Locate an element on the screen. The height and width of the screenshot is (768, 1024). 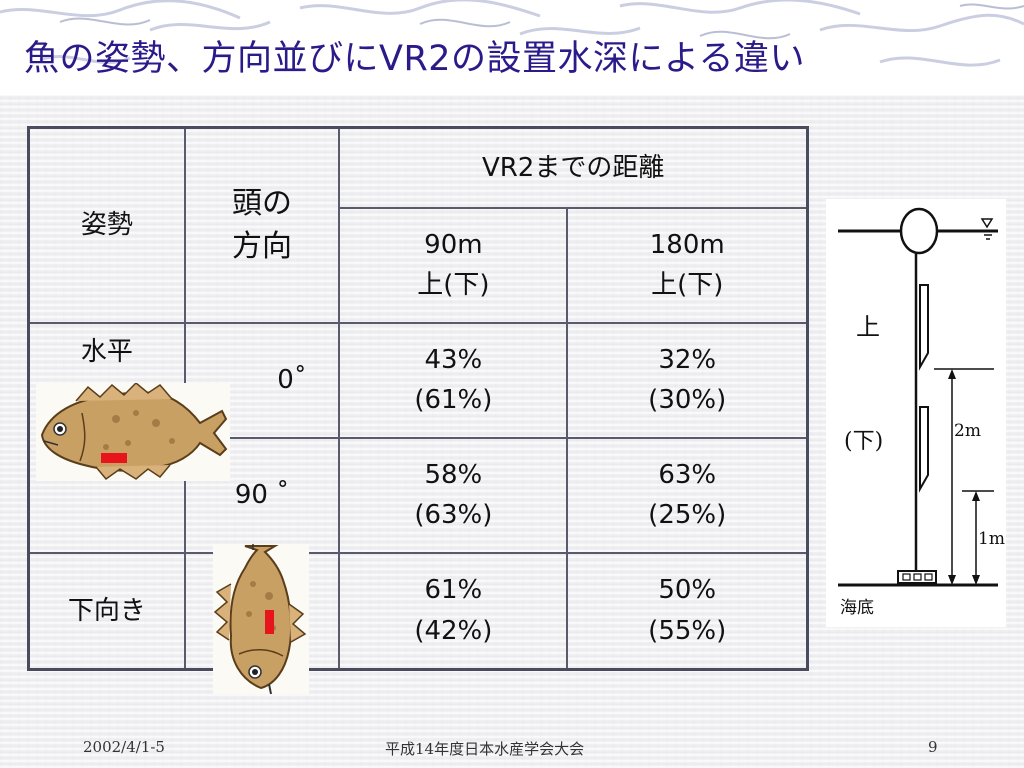
slide-header: 魚の姿勢、方向並びにVR2の設置水深による違い is located at coordinates (512, 47).